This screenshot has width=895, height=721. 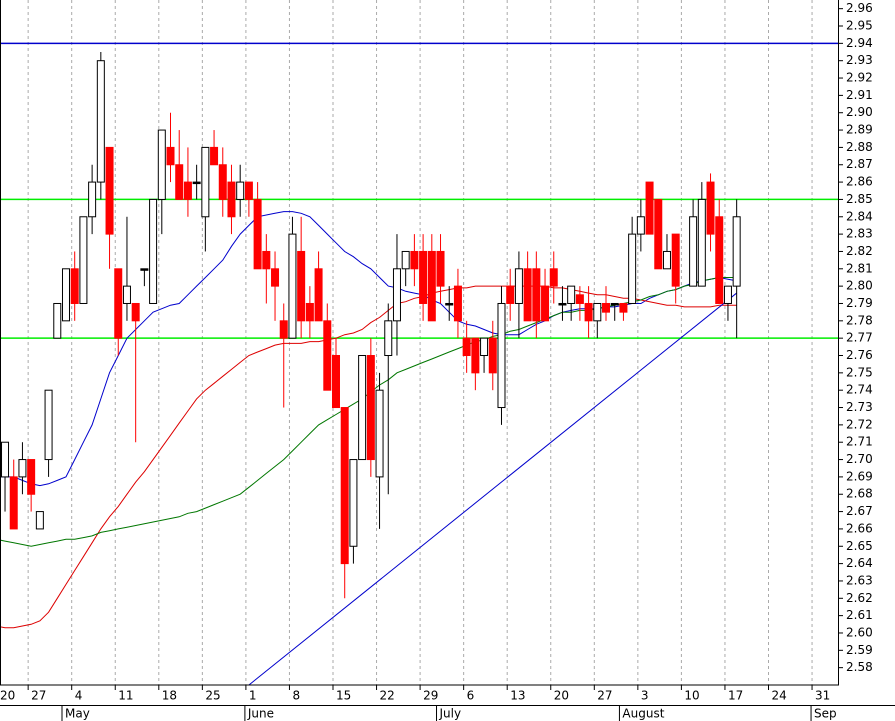 I want to click on y-tick-label: 2.76, so click(x=859, y=355).